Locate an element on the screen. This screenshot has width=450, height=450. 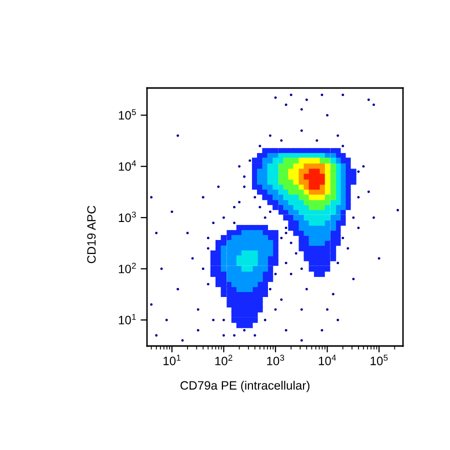
x-tick-label: 10$^{5}$ is located at coordinates (379, 360).